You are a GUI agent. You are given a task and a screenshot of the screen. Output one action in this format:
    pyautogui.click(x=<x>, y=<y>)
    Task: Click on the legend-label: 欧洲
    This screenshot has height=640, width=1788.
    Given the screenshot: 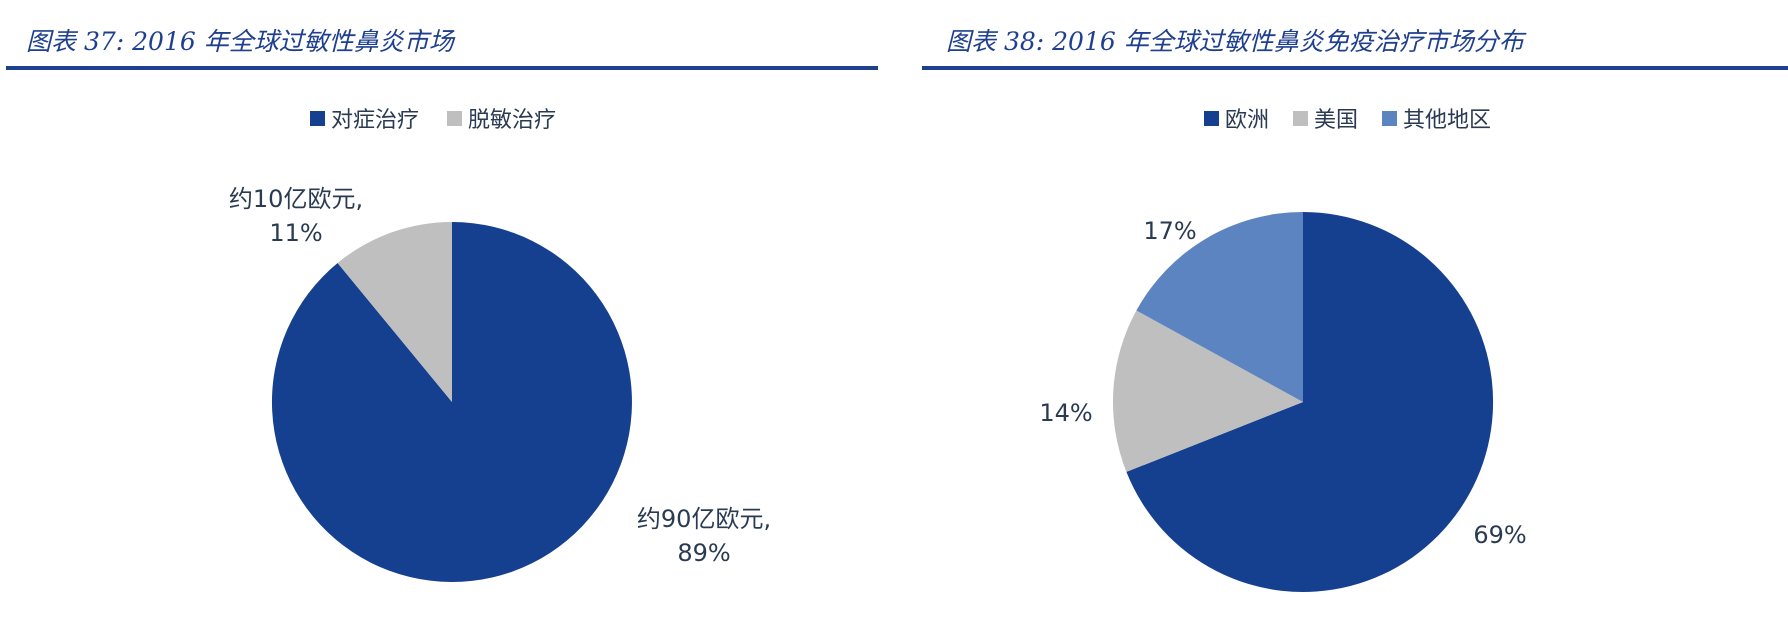 What is the action you would take?
    pyautogui.click(x=1247, y=120)
    